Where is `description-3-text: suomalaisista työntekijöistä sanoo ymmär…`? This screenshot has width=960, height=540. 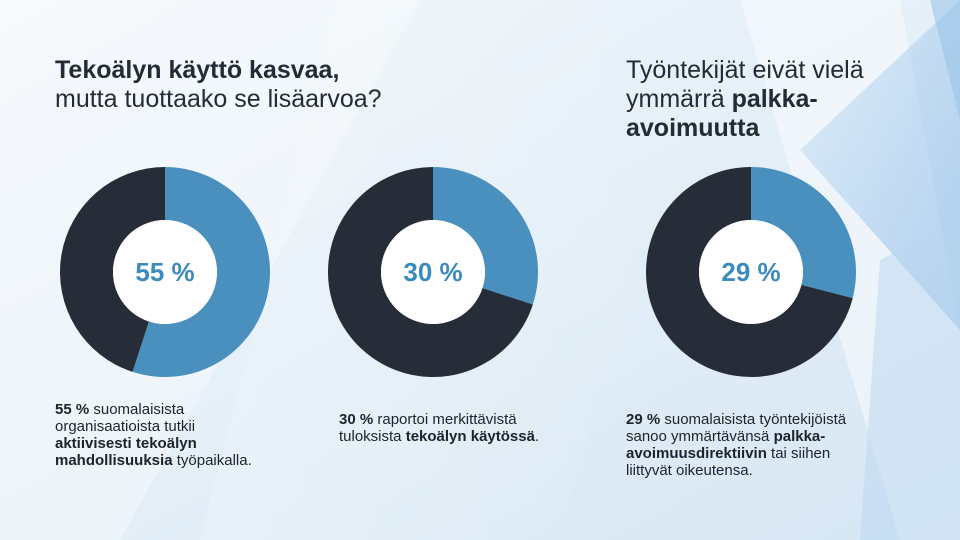
description-3-text: suomalaisista työntekijöistä sanoo ymmär… is located at coordinates (736, 428).